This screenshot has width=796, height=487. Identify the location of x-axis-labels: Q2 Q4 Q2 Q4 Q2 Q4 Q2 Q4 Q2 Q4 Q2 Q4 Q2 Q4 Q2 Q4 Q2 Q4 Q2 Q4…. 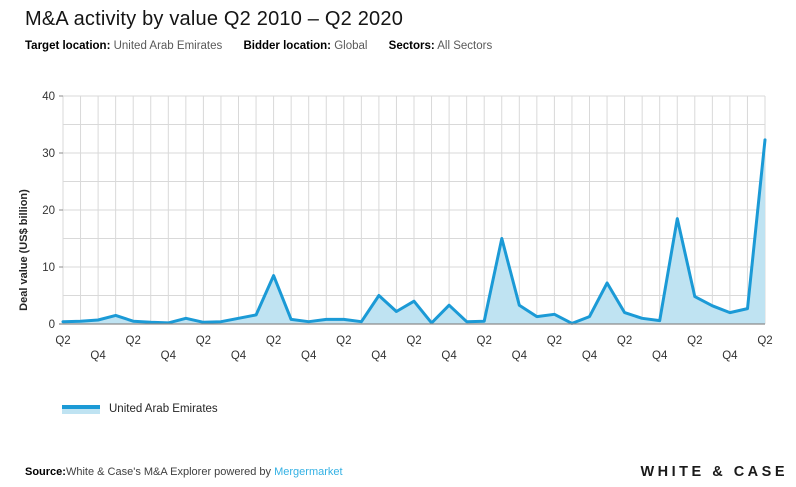
(413, 348).